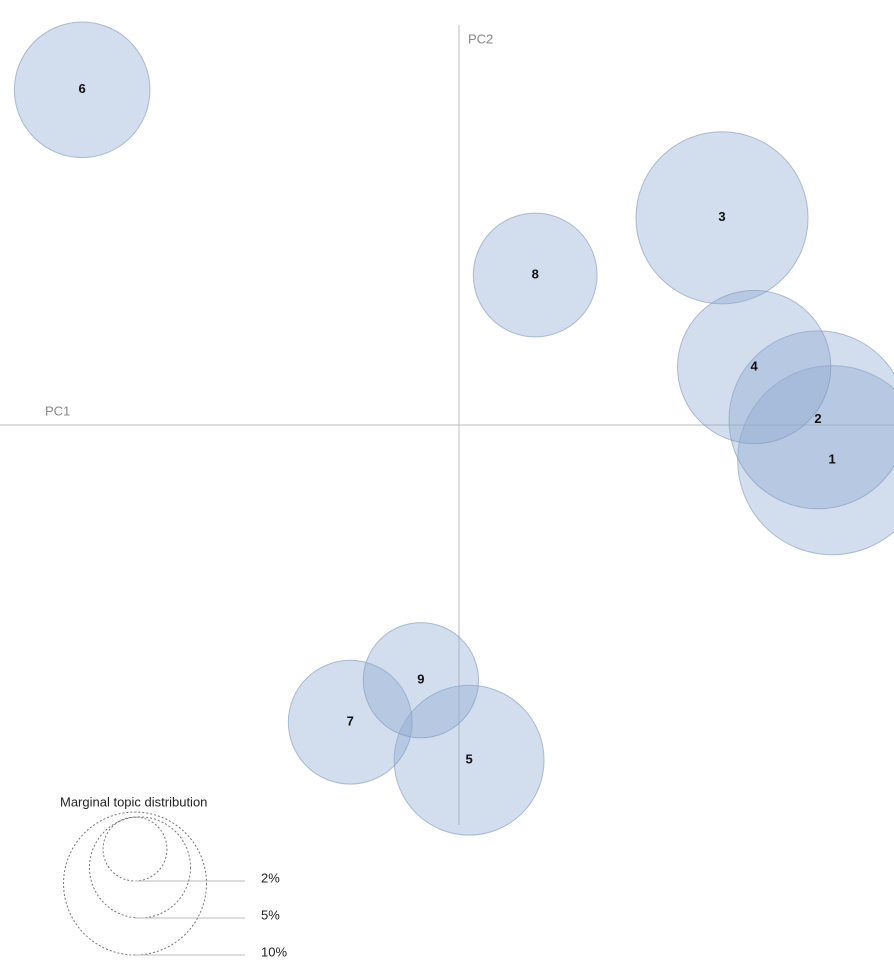 Image resolution: width=894 pixels, height=962 pixels. I want to click on x-axis-label: PC1, so click(57, 410).